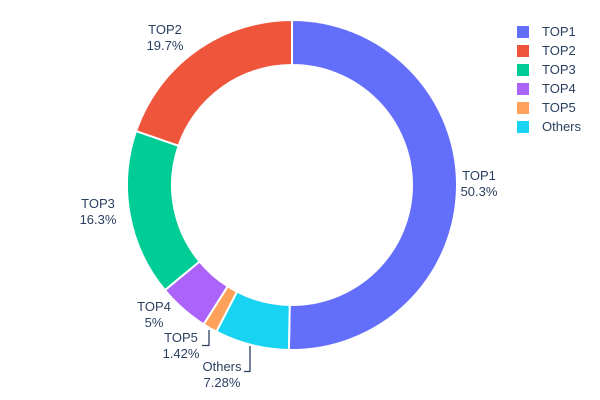 Image resolution: width=600 pixels, height=400 pixels. I want to click on legend-label: TOP4, so click(559, 88).